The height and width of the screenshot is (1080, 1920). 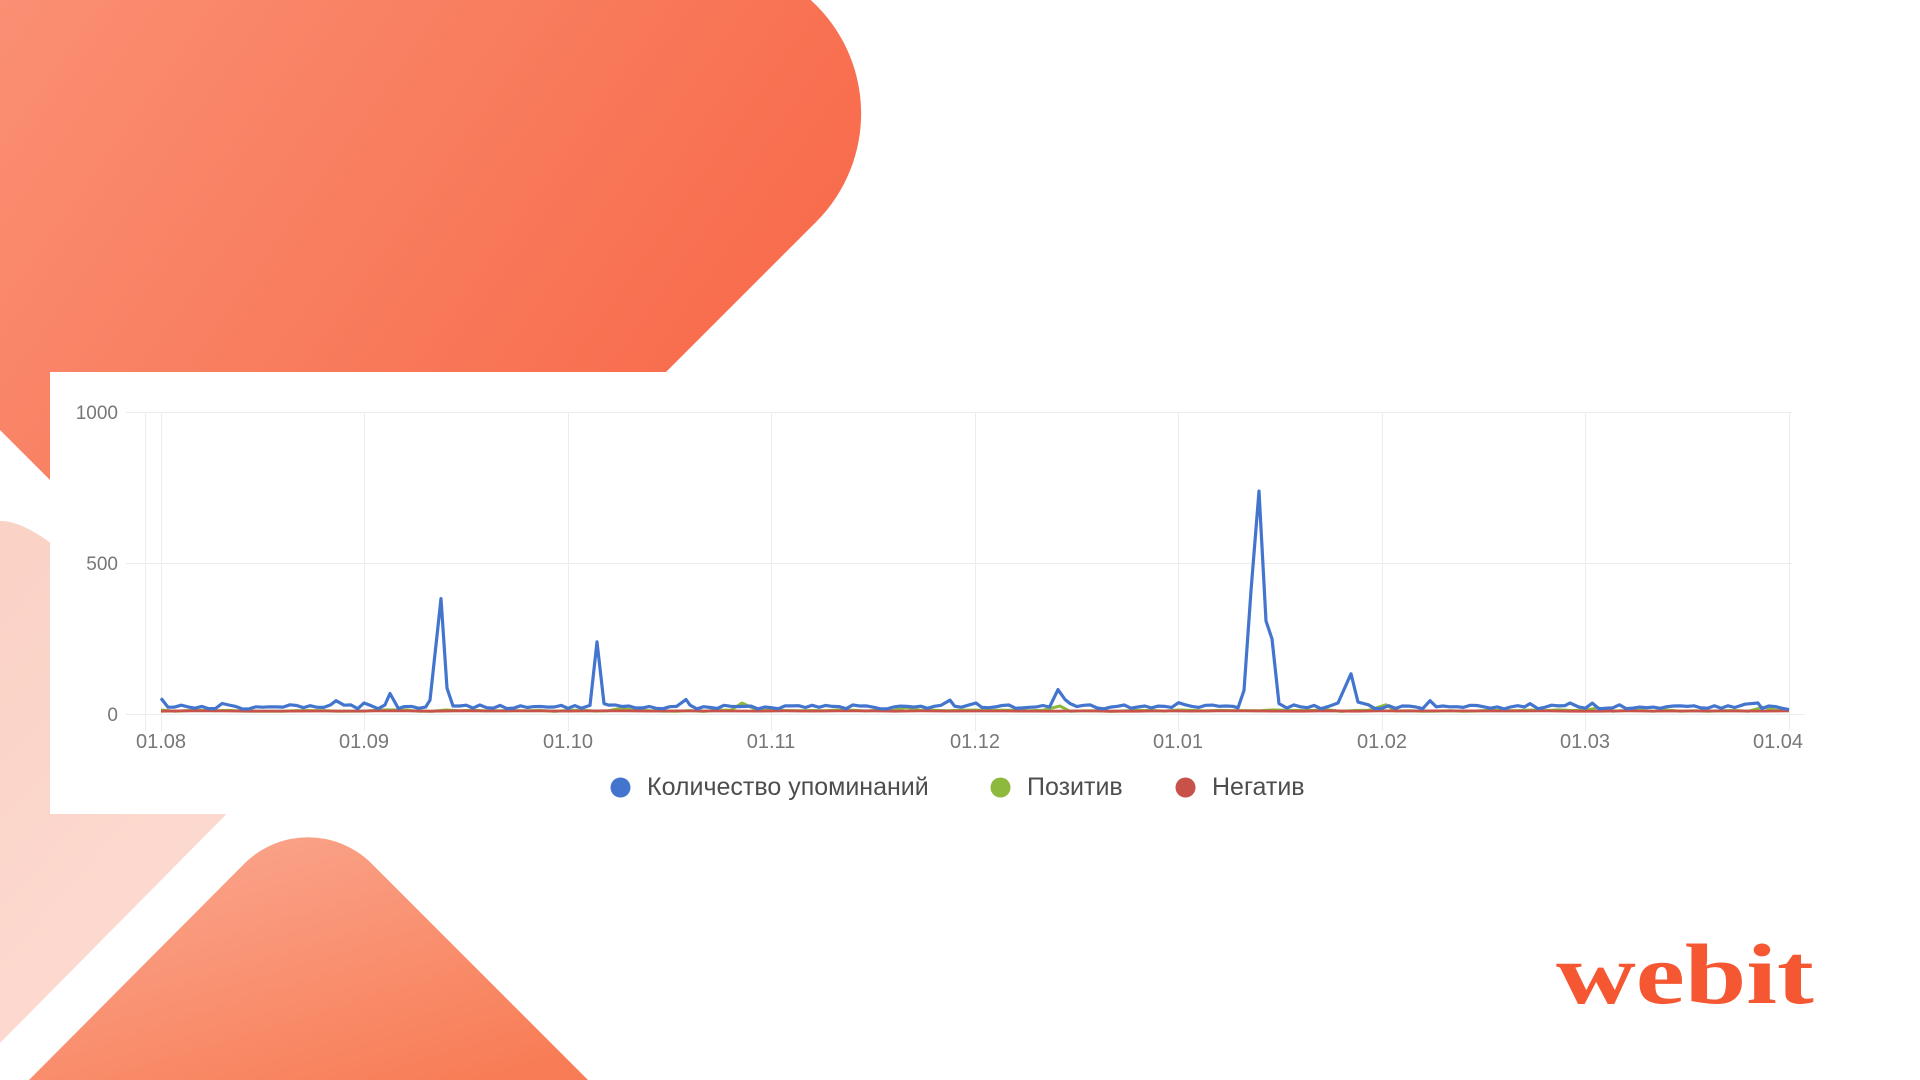 What do you see at coordinates (97, 413) in the screenshot?
I see `svg-text: 1000` at bounding box center [97, 413].